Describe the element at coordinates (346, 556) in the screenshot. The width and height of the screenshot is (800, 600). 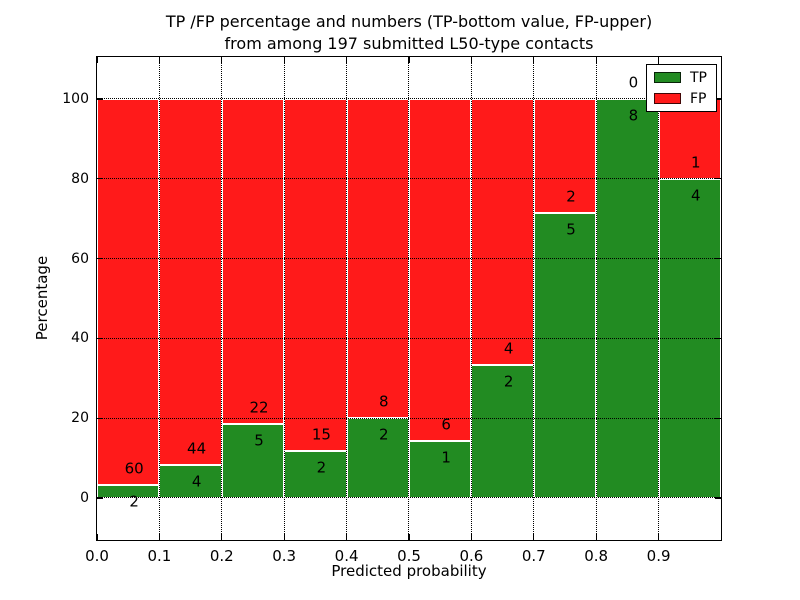
I see `x-tick-label: 0.4` at that location.